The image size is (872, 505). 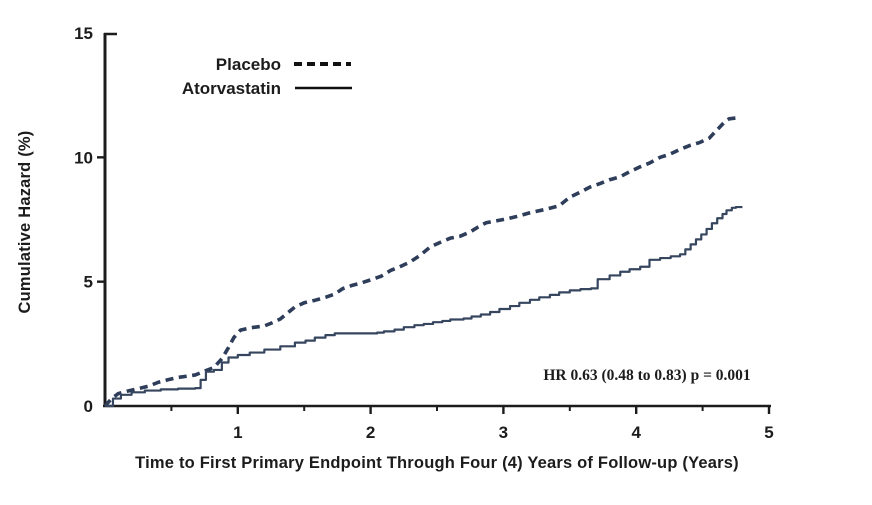 What do you see at coordinates (237, 432) in the screenshot?
I see `x-tick-label: 1` at bounding box center [237, 432].